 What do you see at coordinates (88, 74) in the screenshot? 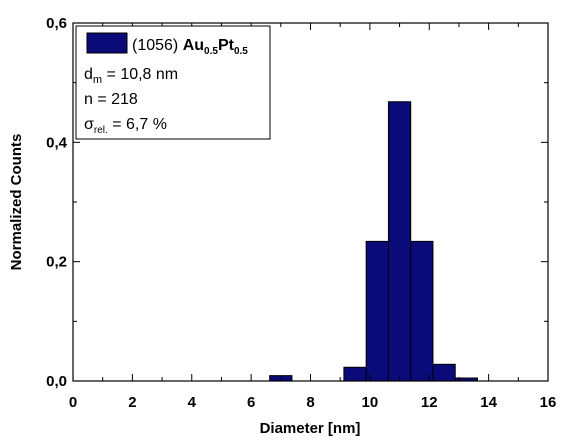
I see `legend-dm-symbol: d` at bounding box center [88, 74].